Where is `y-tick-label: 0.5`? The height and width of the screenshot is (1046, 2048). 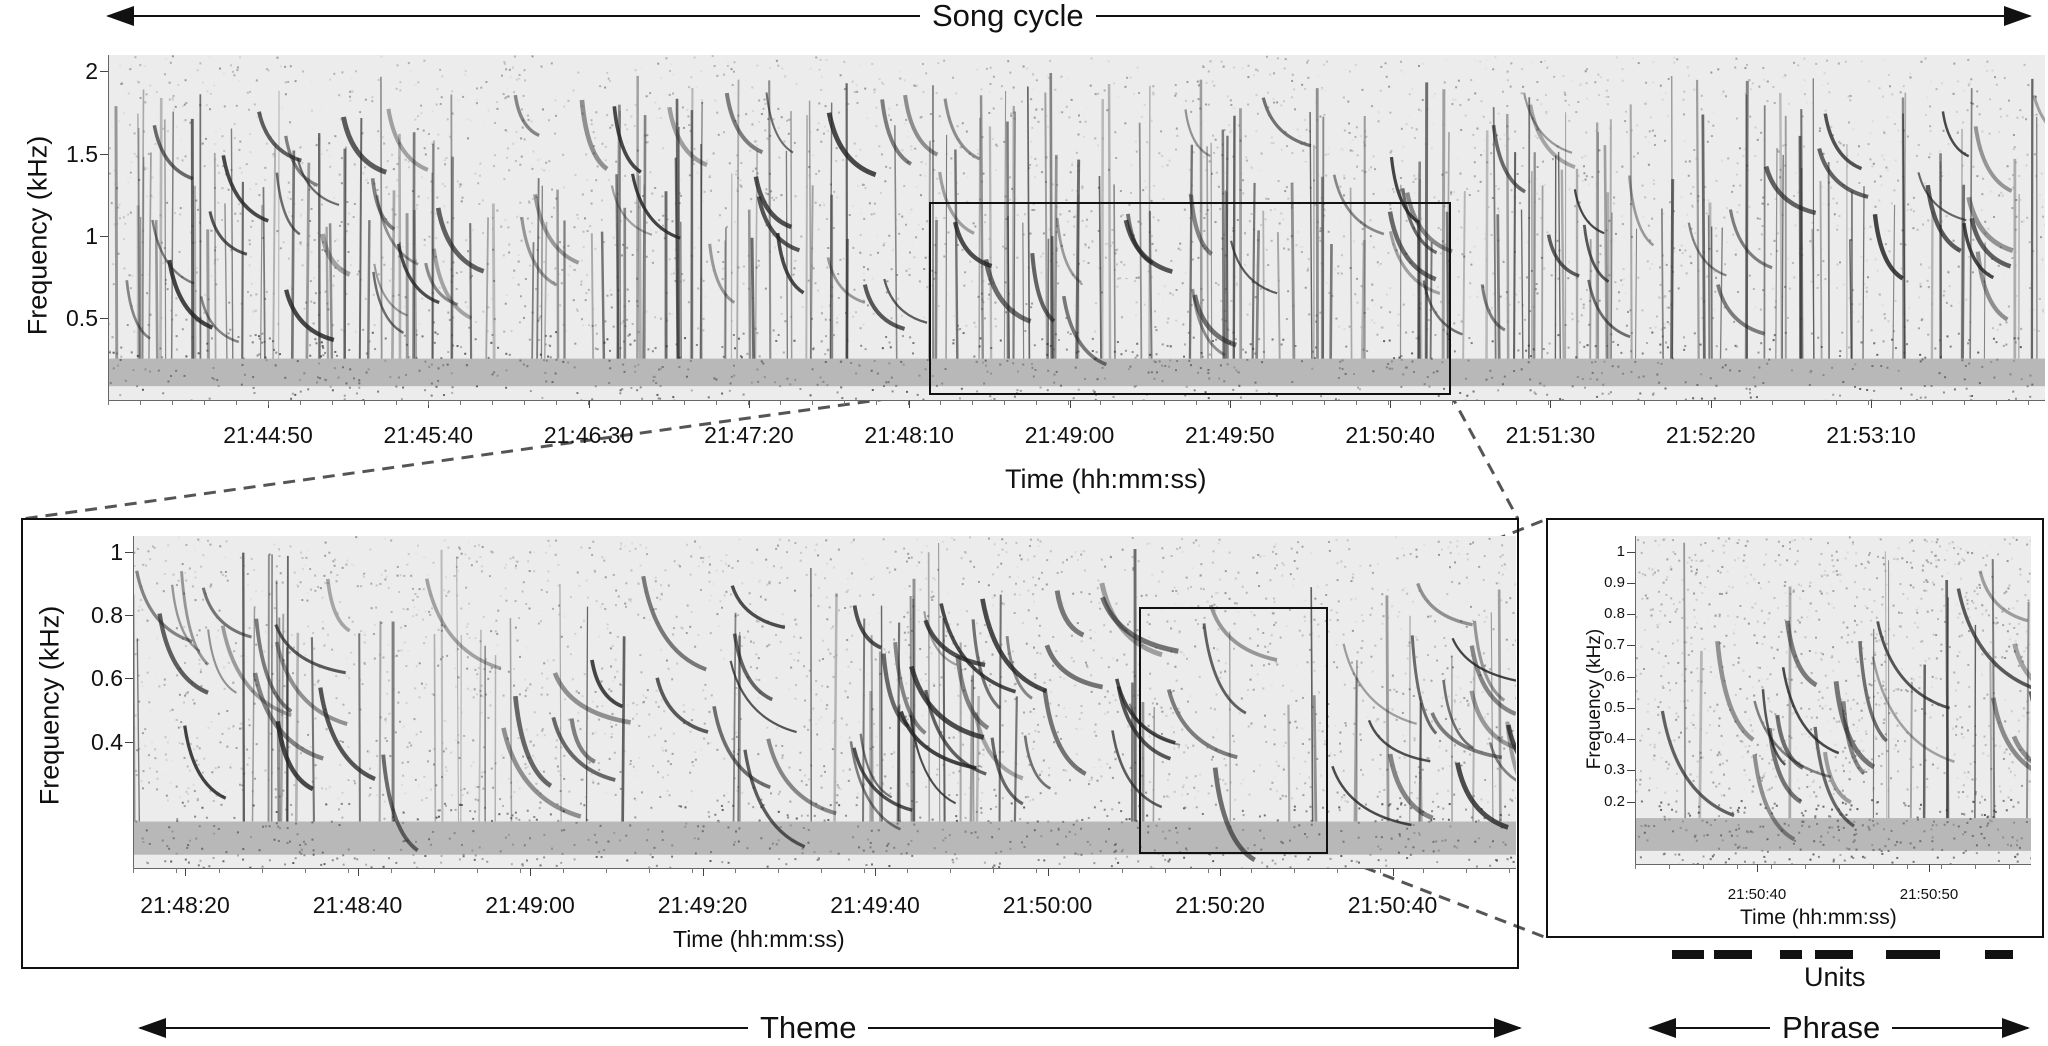
y-tick-label: 0.5 is located at coordinates (68, 318).